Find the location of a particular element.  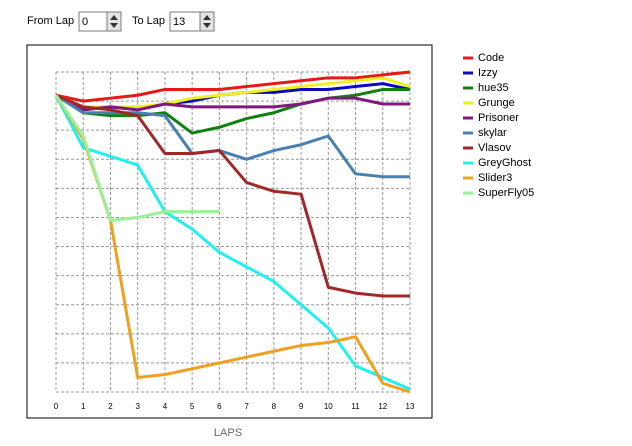

to-value: 13 is located at coordinates (179, 22).